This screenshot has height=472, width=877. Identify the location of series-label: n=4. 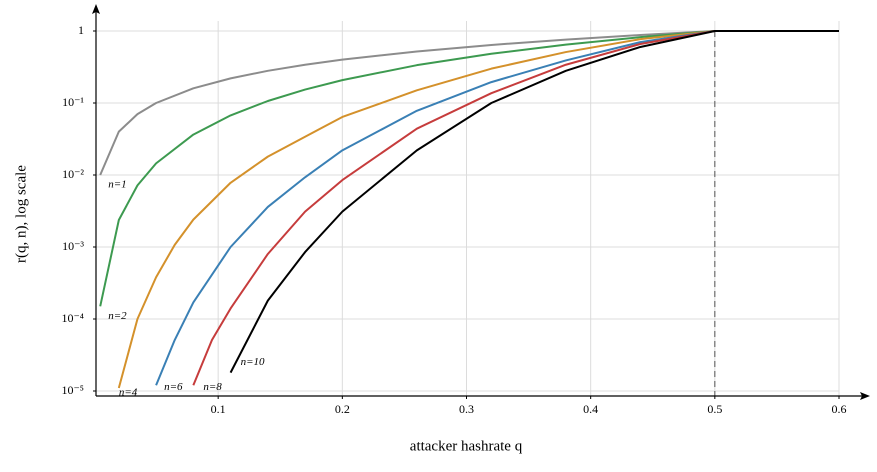
(128, 393).